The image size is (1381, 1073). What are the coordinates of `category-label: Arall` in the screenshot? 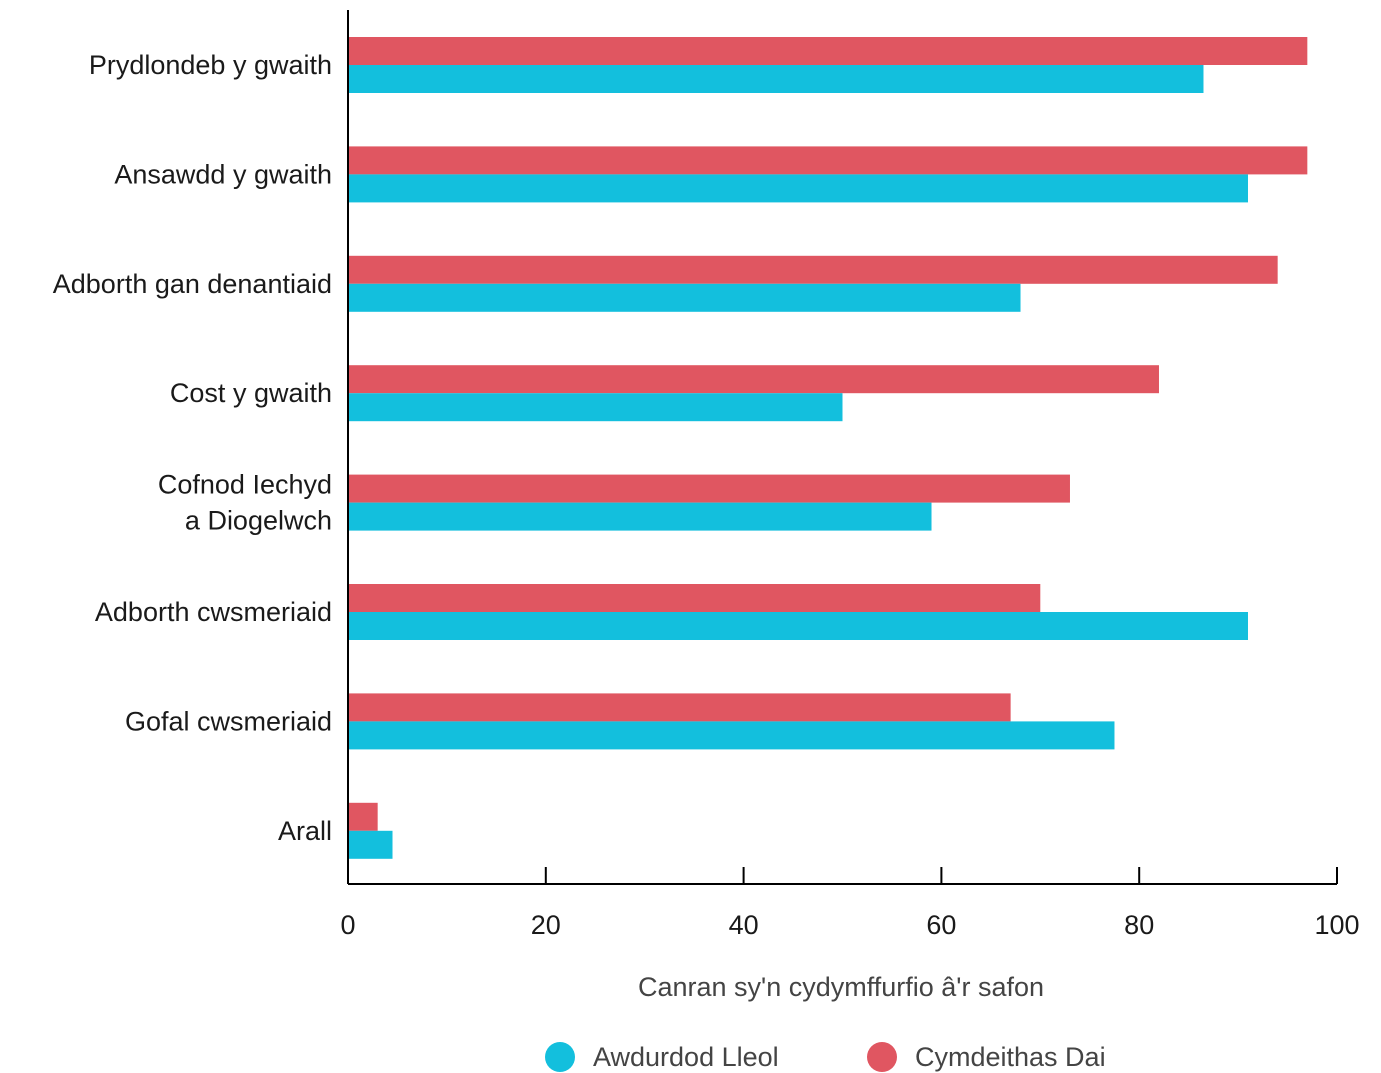 It's located at (305, 831).